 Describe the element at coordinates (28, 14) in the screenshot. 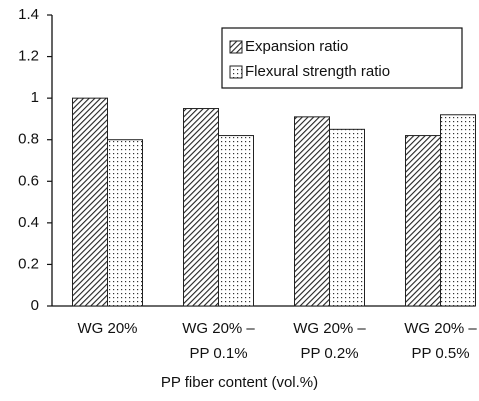

I see `y-tick-label: 1.4` at that location.